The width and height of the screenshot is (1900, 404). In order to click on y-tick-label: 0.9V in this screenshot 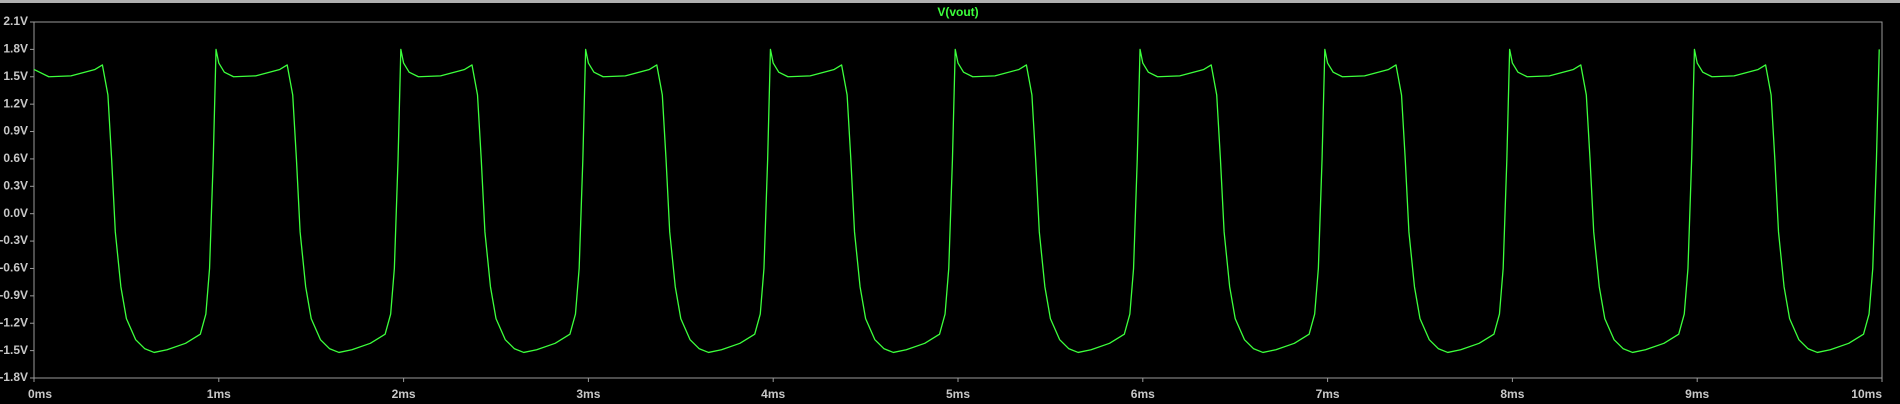, I will do `click(15, 131)`.